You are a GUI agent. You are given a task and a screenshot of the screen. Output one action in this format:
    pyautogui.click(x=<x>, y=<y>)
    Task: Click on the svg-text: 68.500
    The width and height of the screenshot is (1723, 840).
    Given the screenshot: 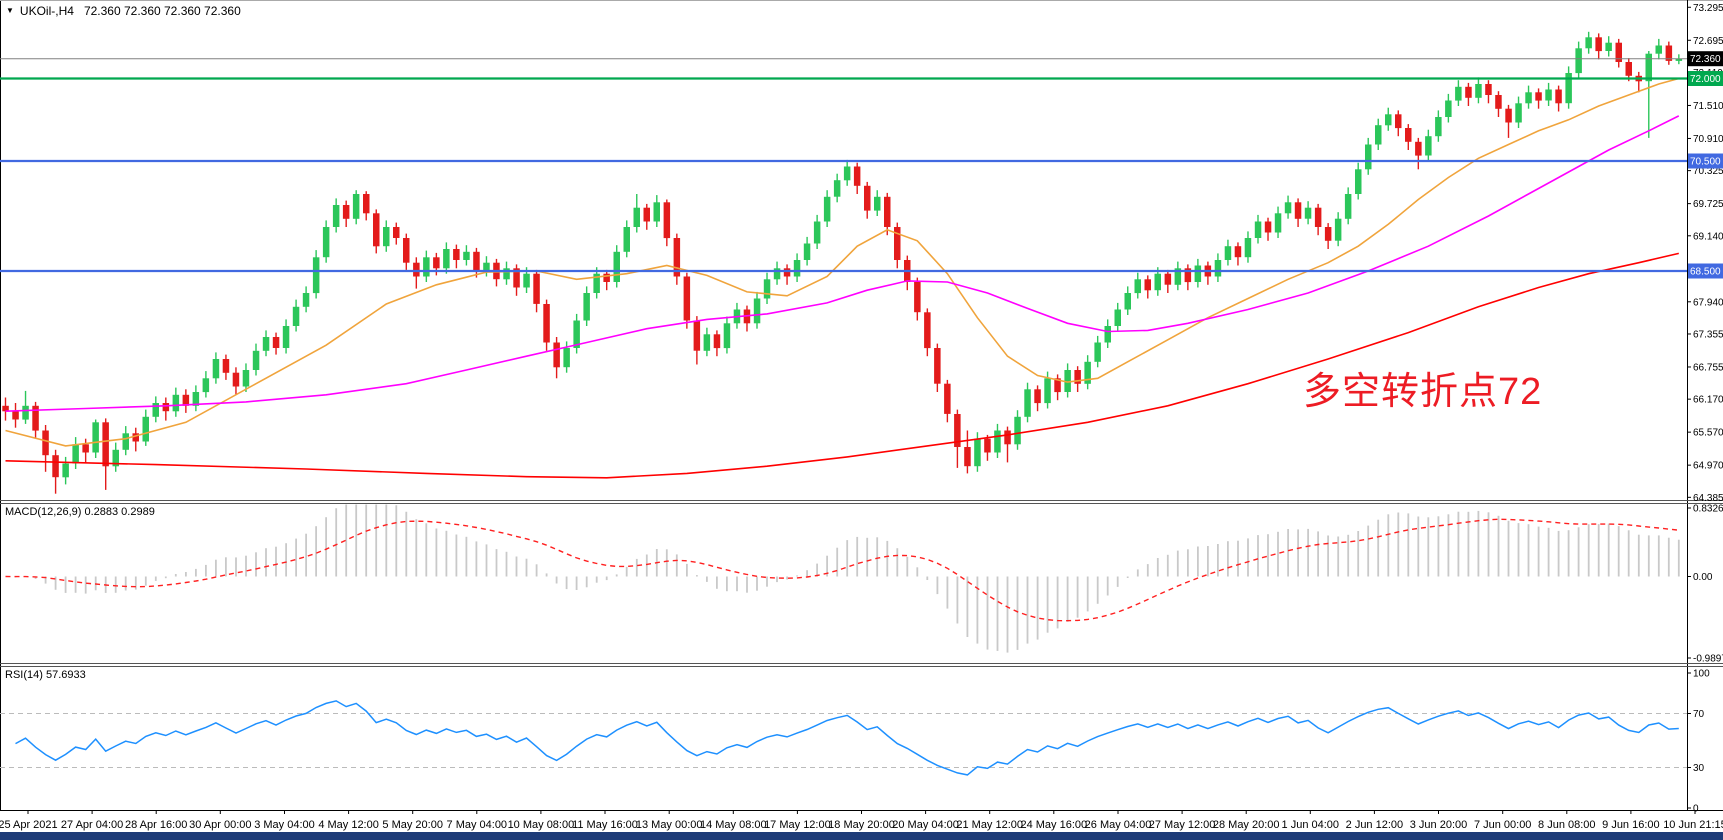 What is the action you would take?
    pyautogui.click(x=1705, y=272)
    